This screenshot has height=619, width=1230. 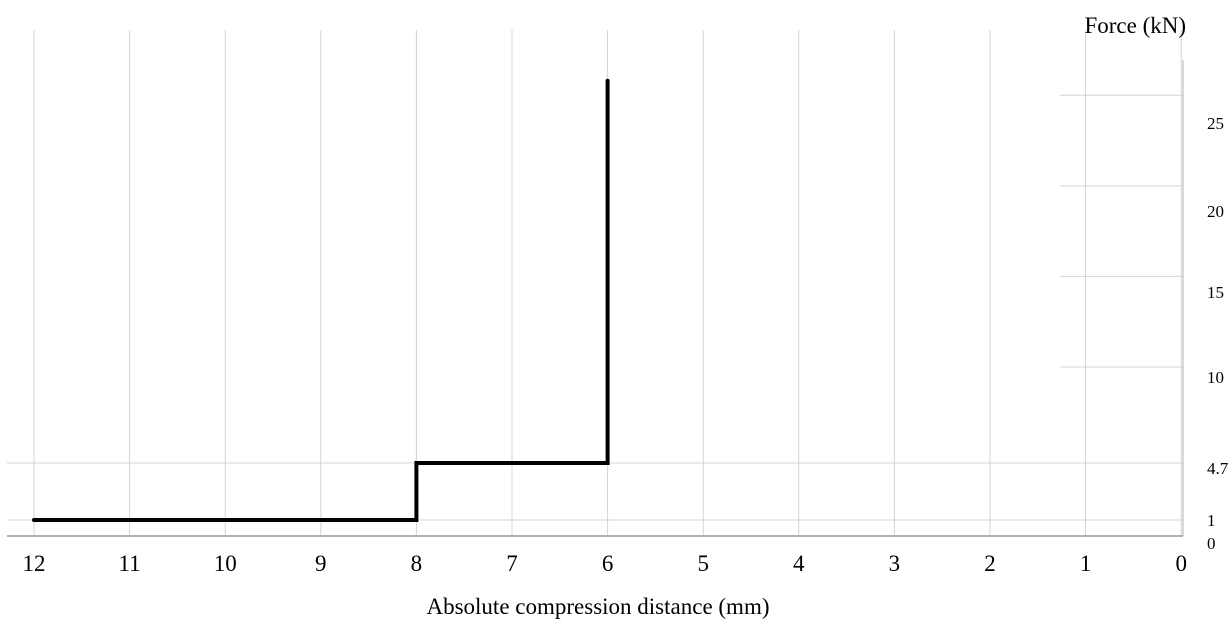 I want to click on x-tick-labels: 12 11 10 9 8 7 6 5 4 3 2 1 0, so click(x=605, y=563).